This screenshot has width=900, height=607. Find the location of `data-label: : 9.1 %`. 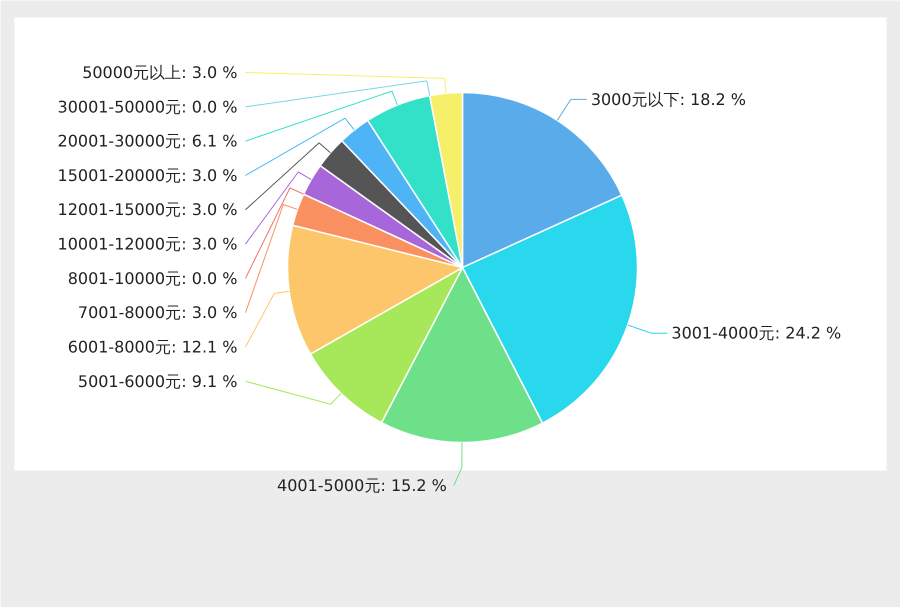

data-label: : 9.1 % is located at coordinates (209, 381).